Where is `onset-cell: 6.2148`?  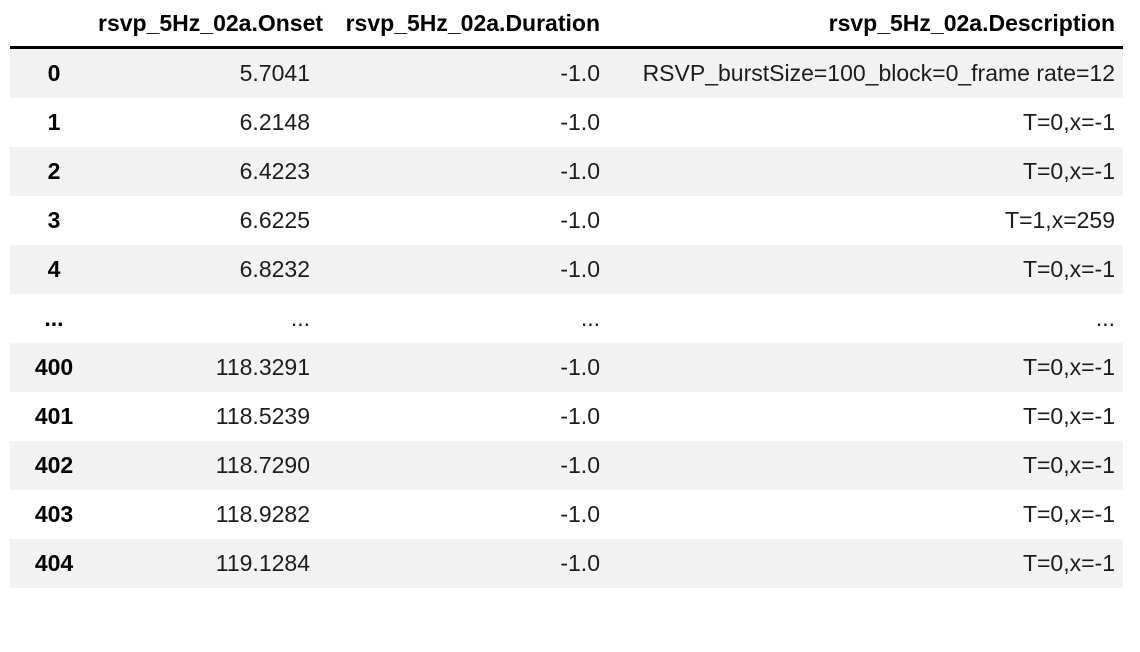
onset-cell: 6.2148 is located at coordinates (274, 122).